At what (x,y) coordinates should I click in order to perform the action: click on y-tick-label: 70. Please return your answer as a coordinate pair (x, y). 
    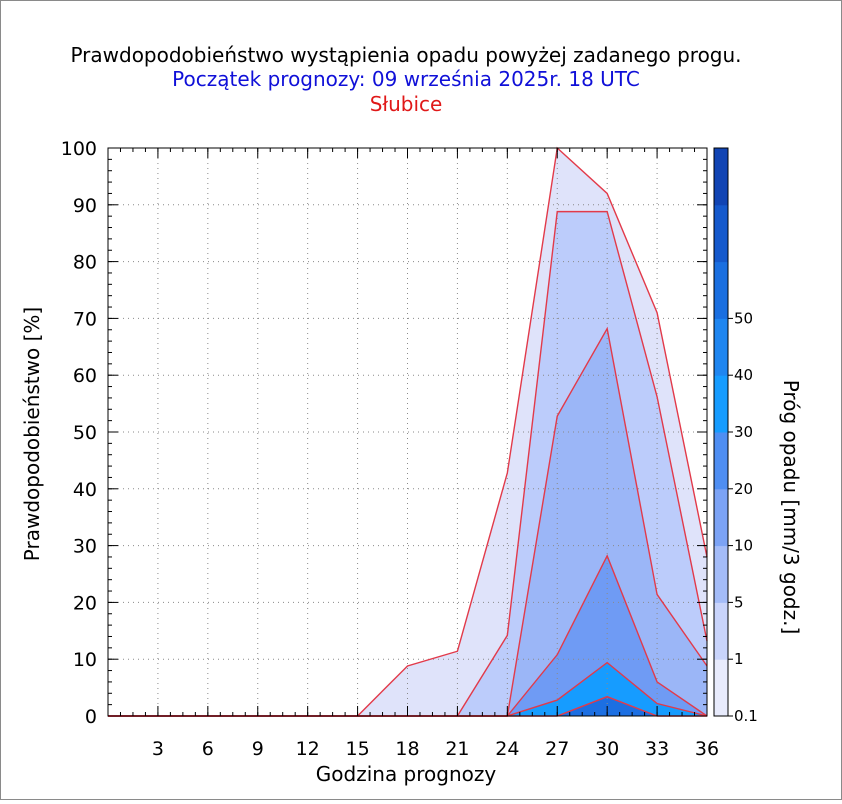
    Looking at the image, I should click on (85, 319).